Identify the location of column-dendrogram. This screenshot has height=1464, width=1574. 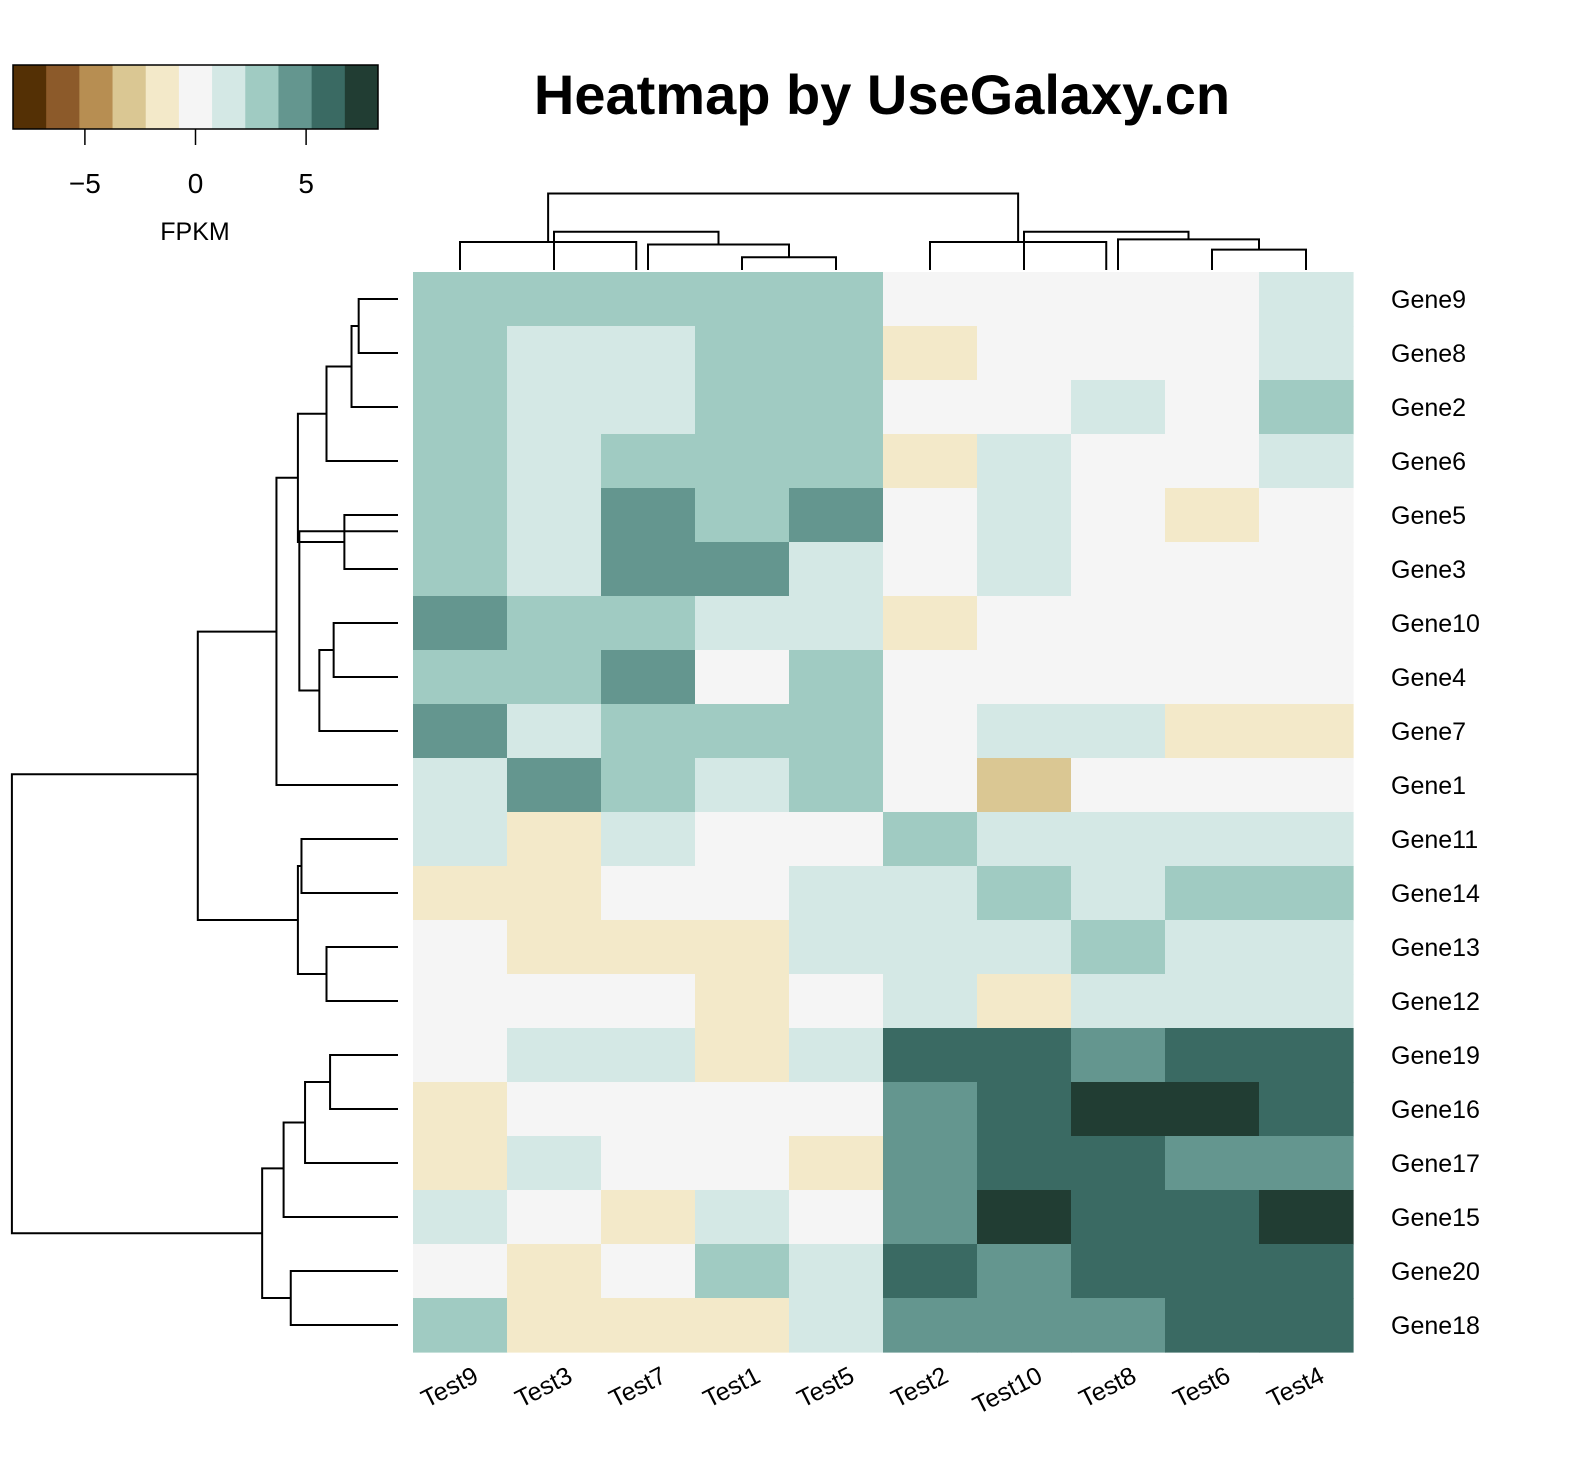
(883, 231).